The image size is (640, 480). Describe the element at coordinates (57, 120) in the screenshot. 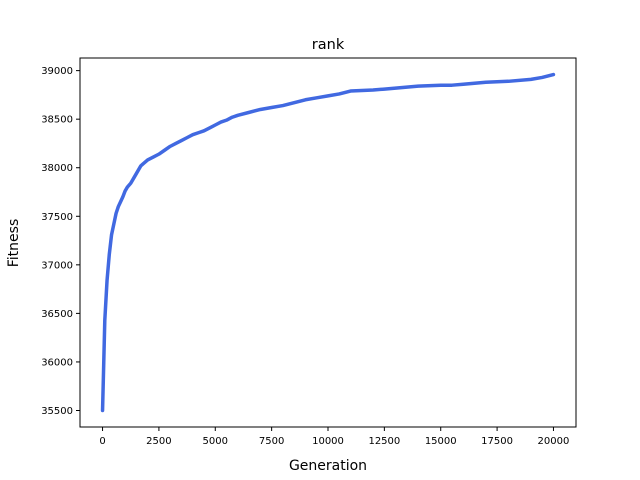

I see `y-tick-label: 38500` at that location.